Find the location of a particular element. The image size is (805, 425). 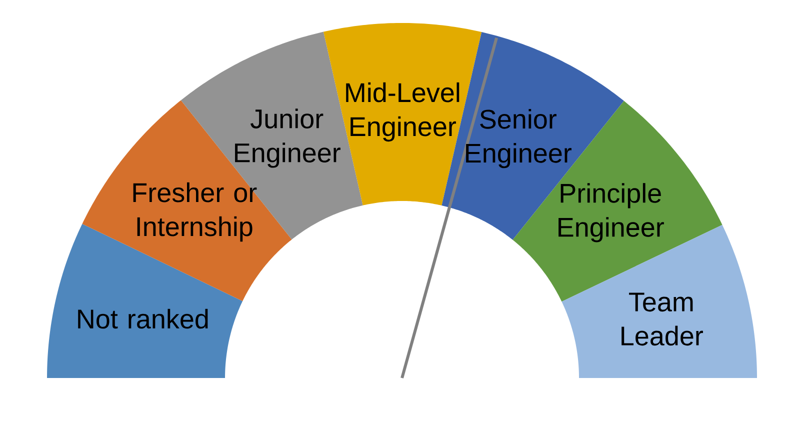

slice-label: Senior Engineer is located at coordinates (519, 138).